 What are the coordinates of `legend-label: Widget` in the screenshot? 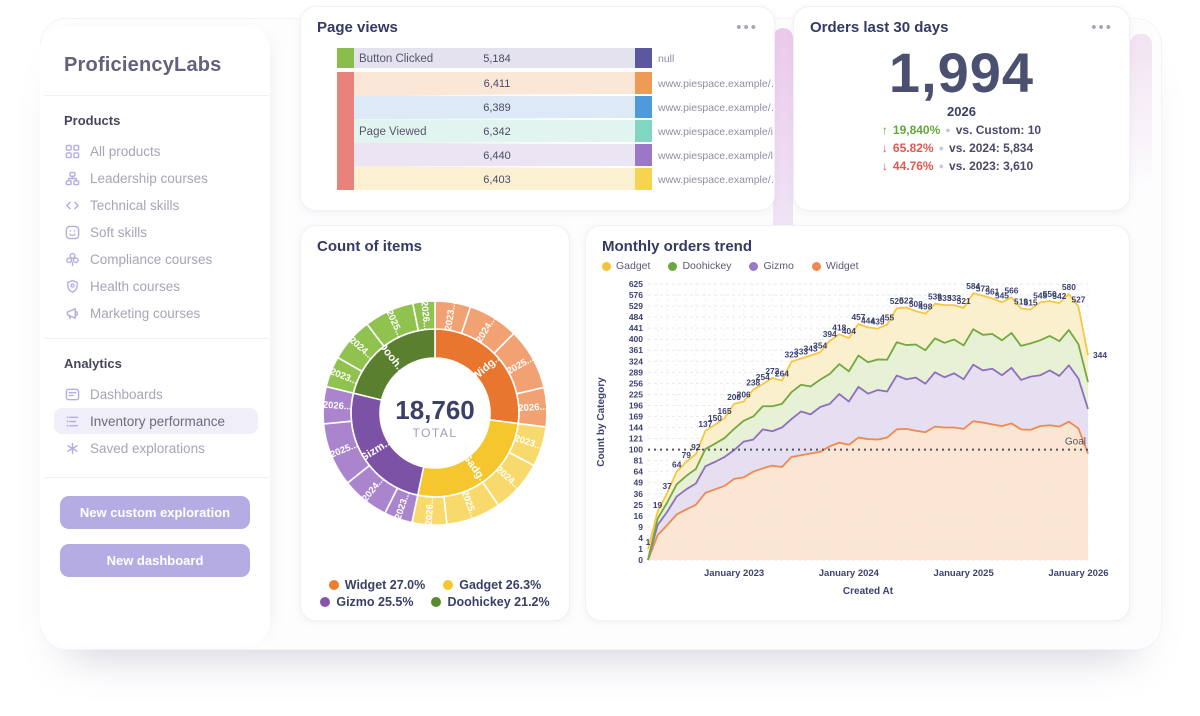 It's located at (842, 266).